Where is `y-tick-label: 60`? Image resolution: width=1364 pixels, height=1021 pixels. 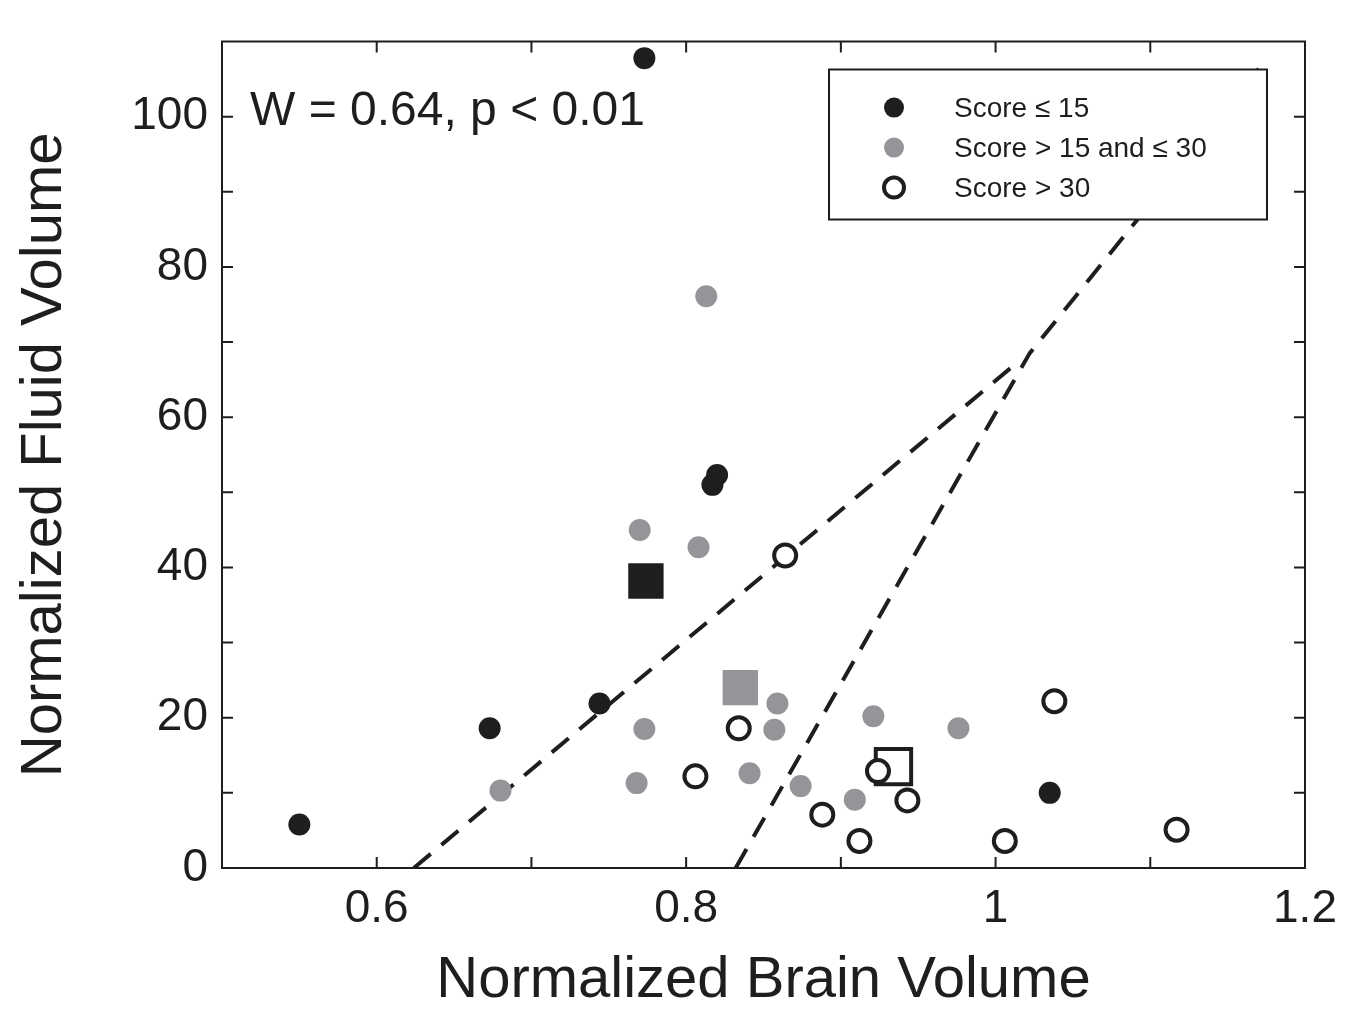 y-tick-label: 60 is located at coordinates (182, 413).